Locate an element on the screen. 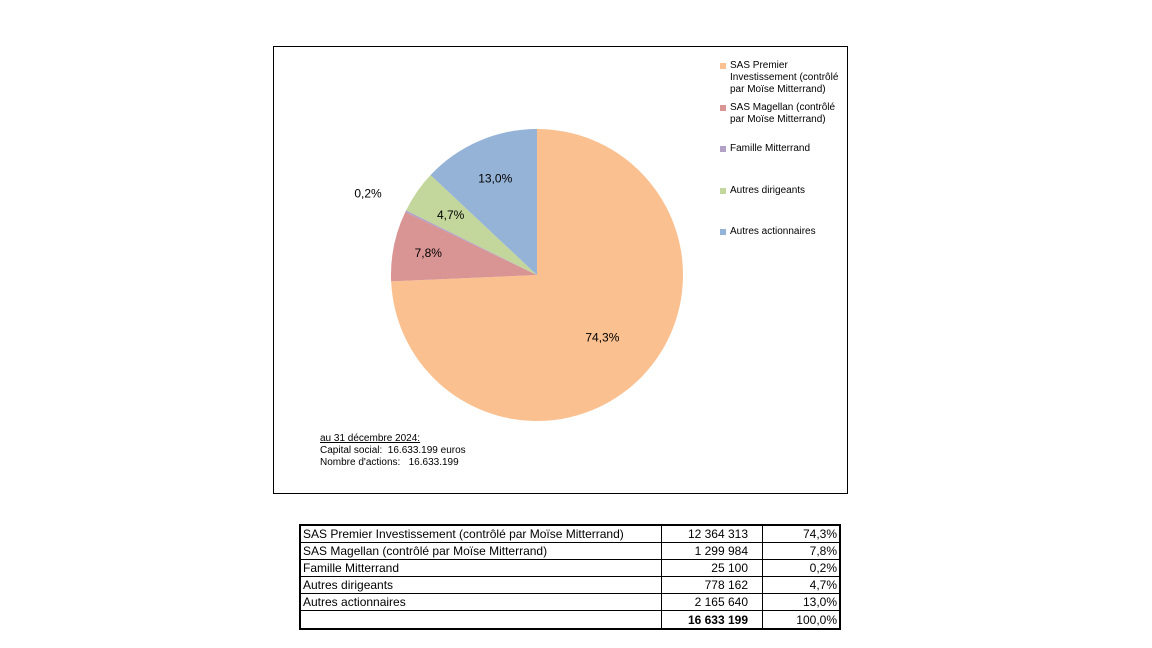 The width and height of the screenshot is (1152, 648). legend-item-famille-mitterrand: Famille Mitterrand is located at coordinates (784, 149).